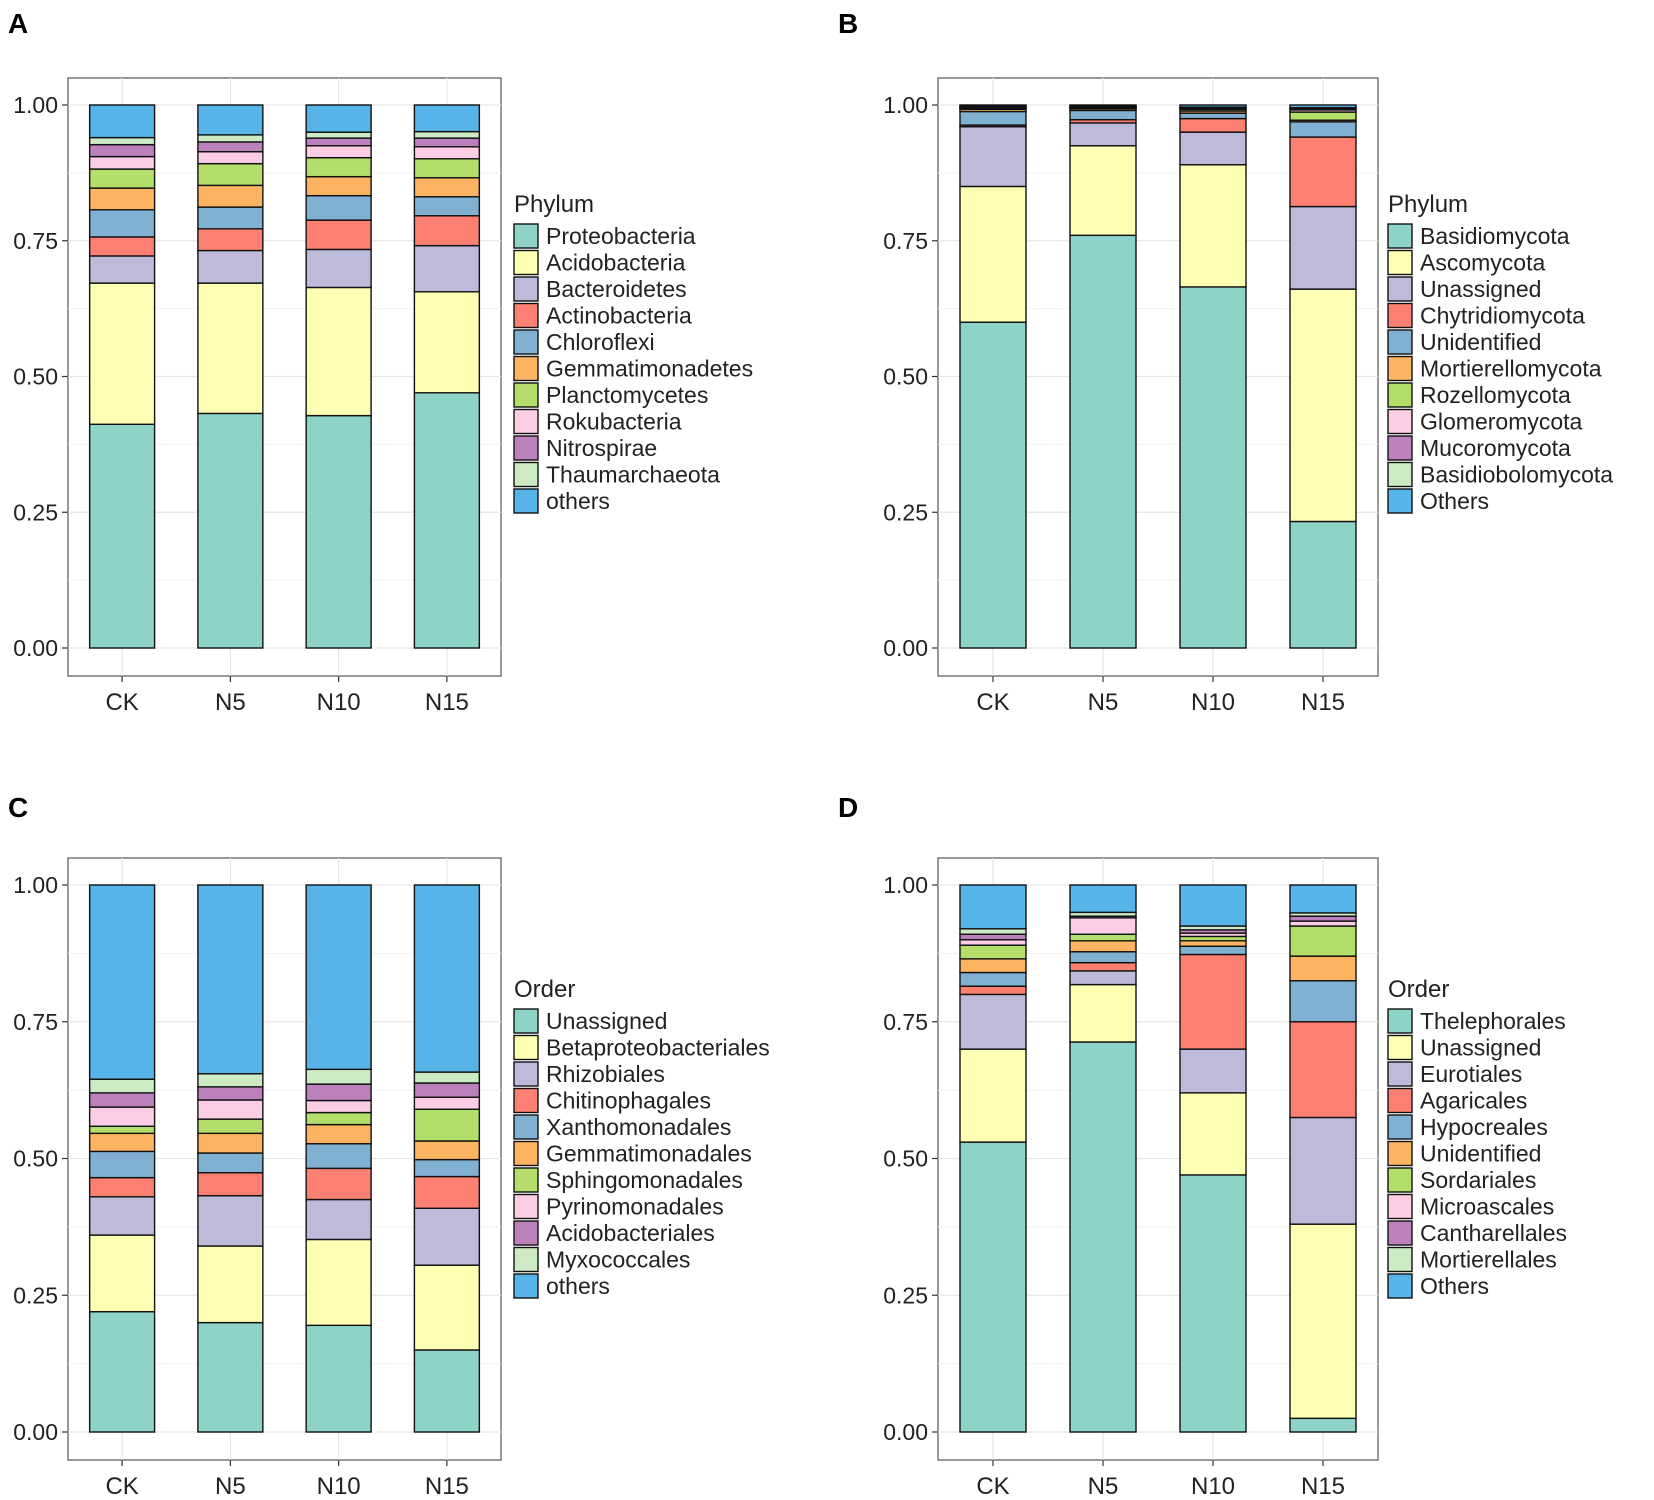  Describe the element at coordinates (1323, 584) in the screenshot. I see `bar-segment-basidiomycota` at that location.